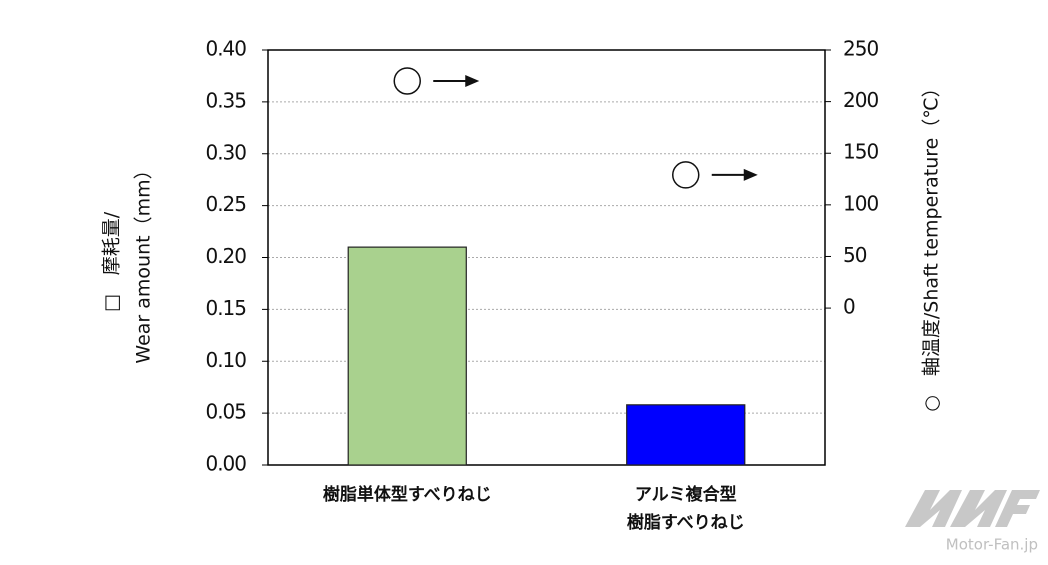 The image size is (1048, 565). I want to click on y2-tick-label: 0, so click(849, 307).